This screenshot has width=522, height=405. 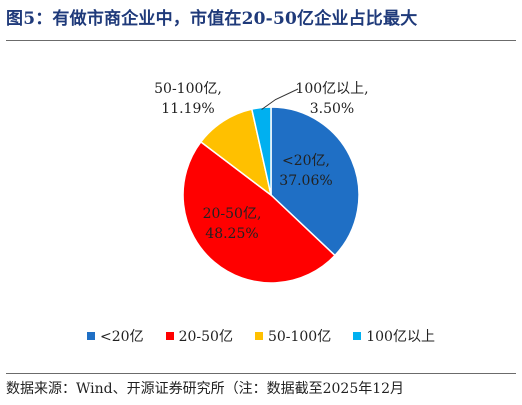 I want to click on legend-label: 100亿以上, so click(x=400, y=337).